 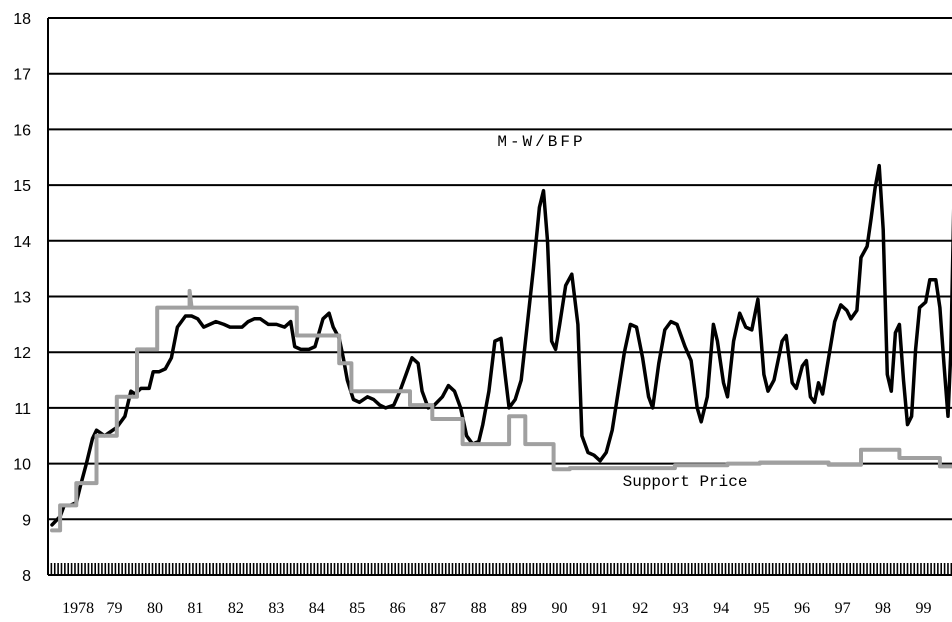 What do you see at coordinates (22, 298) in the screenshot?
I see `y-tick-label: 13` at bounding box center [22, 298].